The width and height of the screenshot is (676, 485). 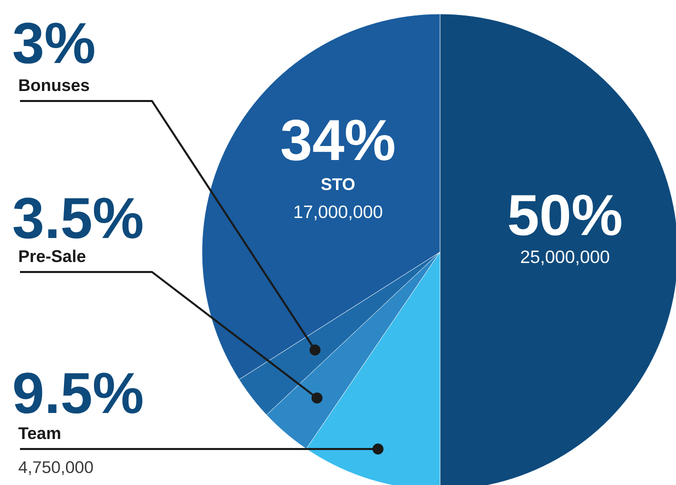 I want to click on slice-label: STO, so click(x=338, y=184).